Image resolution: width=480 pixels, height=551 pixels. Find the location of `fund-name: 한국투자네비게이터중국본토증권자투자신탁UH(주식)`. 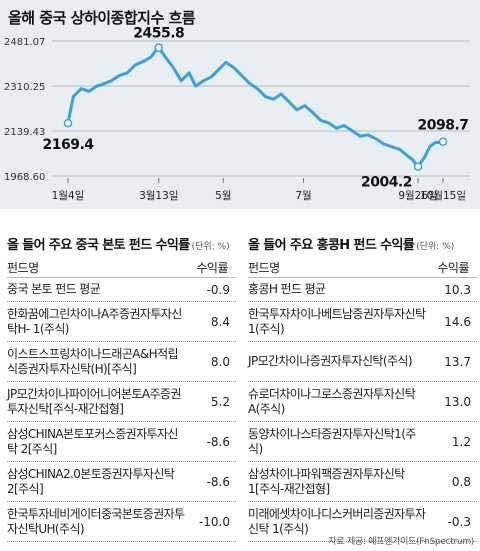

fund-name: 한국투자네비게이터중국본토증권자투자신탁UH(주식) is located at coordinates (96, 521).